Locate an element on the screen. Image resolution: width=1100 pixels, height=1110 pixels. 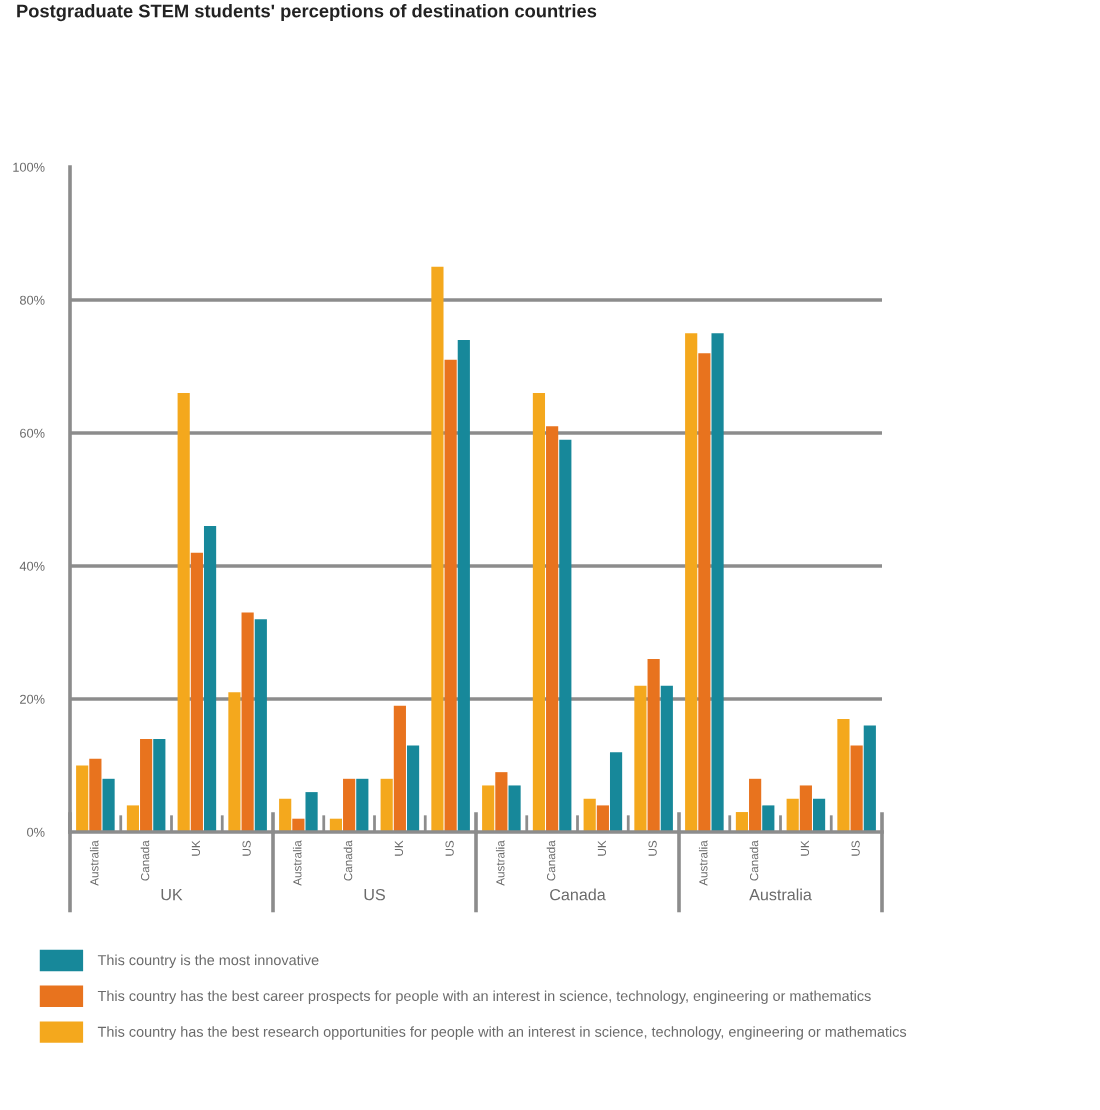
x-axis-title: US is located at coordinates (374, 894).